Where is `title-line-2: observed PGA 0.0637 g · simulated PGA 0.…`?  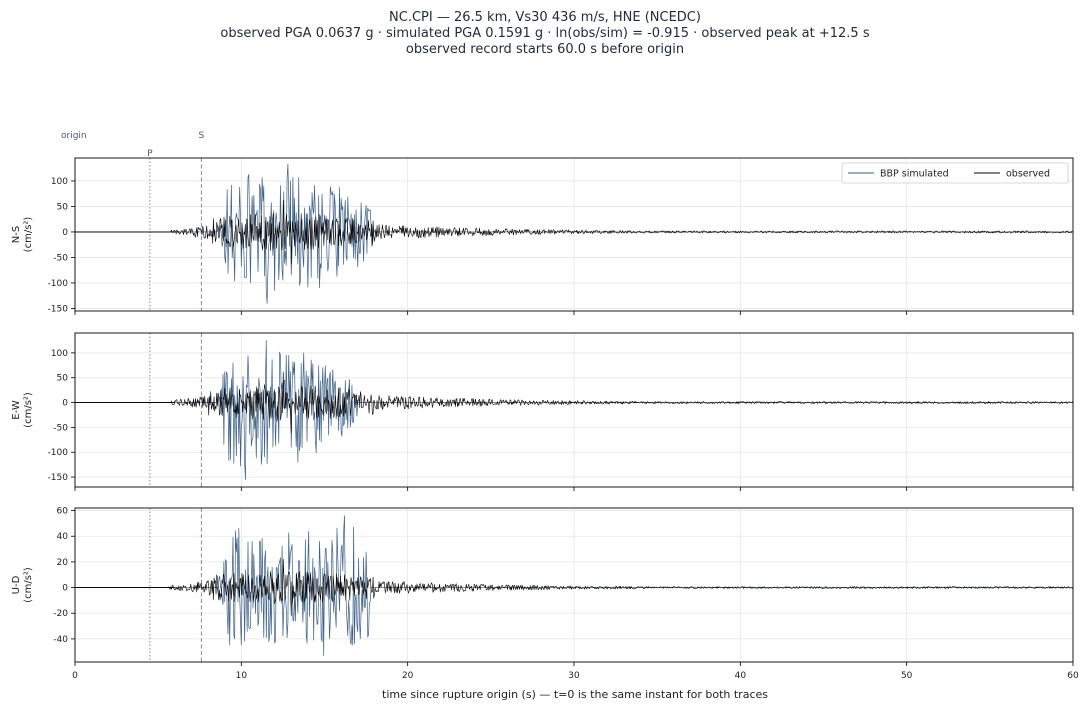 title-line-2: observed PGA 0.0637 g · simulated PGA 0.… is located at coordinates (544, 33).